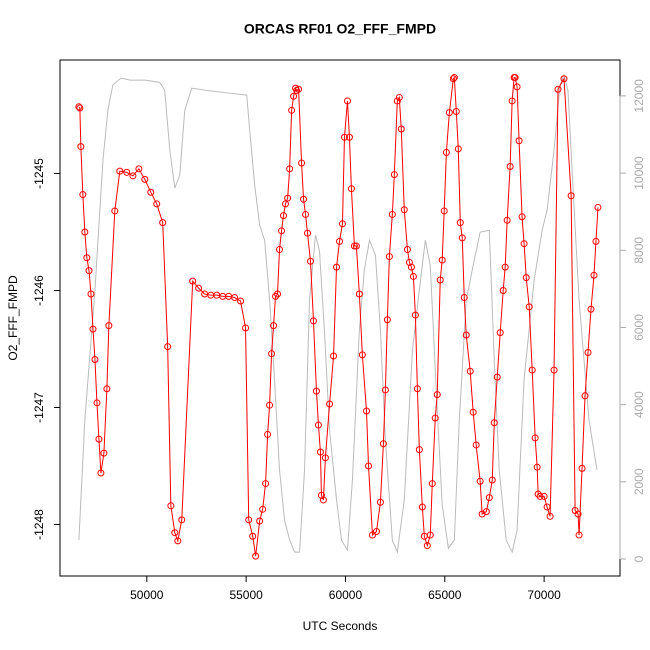 This screenshot has height=650, width=650. Describe the element at coordinates (639, 327) in the screenshot. I see `y2-tick-label: 6000` at that location.